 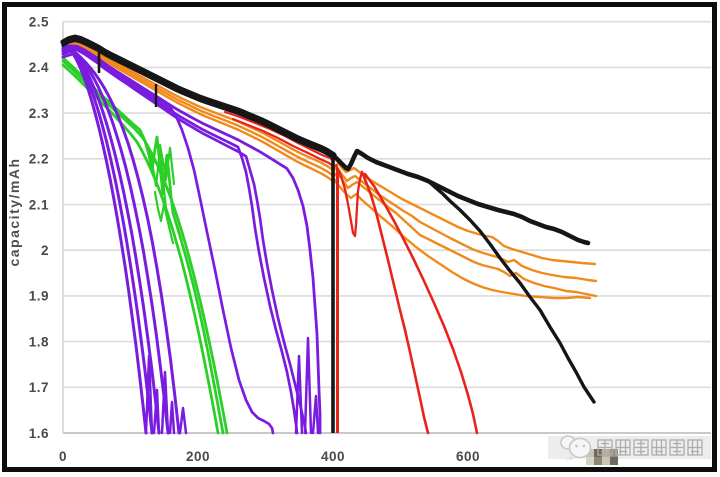 What do you see at coordinates (45, 250) in the screenshot?
I see `svg-text: 2` at bounding box center [45, 250].